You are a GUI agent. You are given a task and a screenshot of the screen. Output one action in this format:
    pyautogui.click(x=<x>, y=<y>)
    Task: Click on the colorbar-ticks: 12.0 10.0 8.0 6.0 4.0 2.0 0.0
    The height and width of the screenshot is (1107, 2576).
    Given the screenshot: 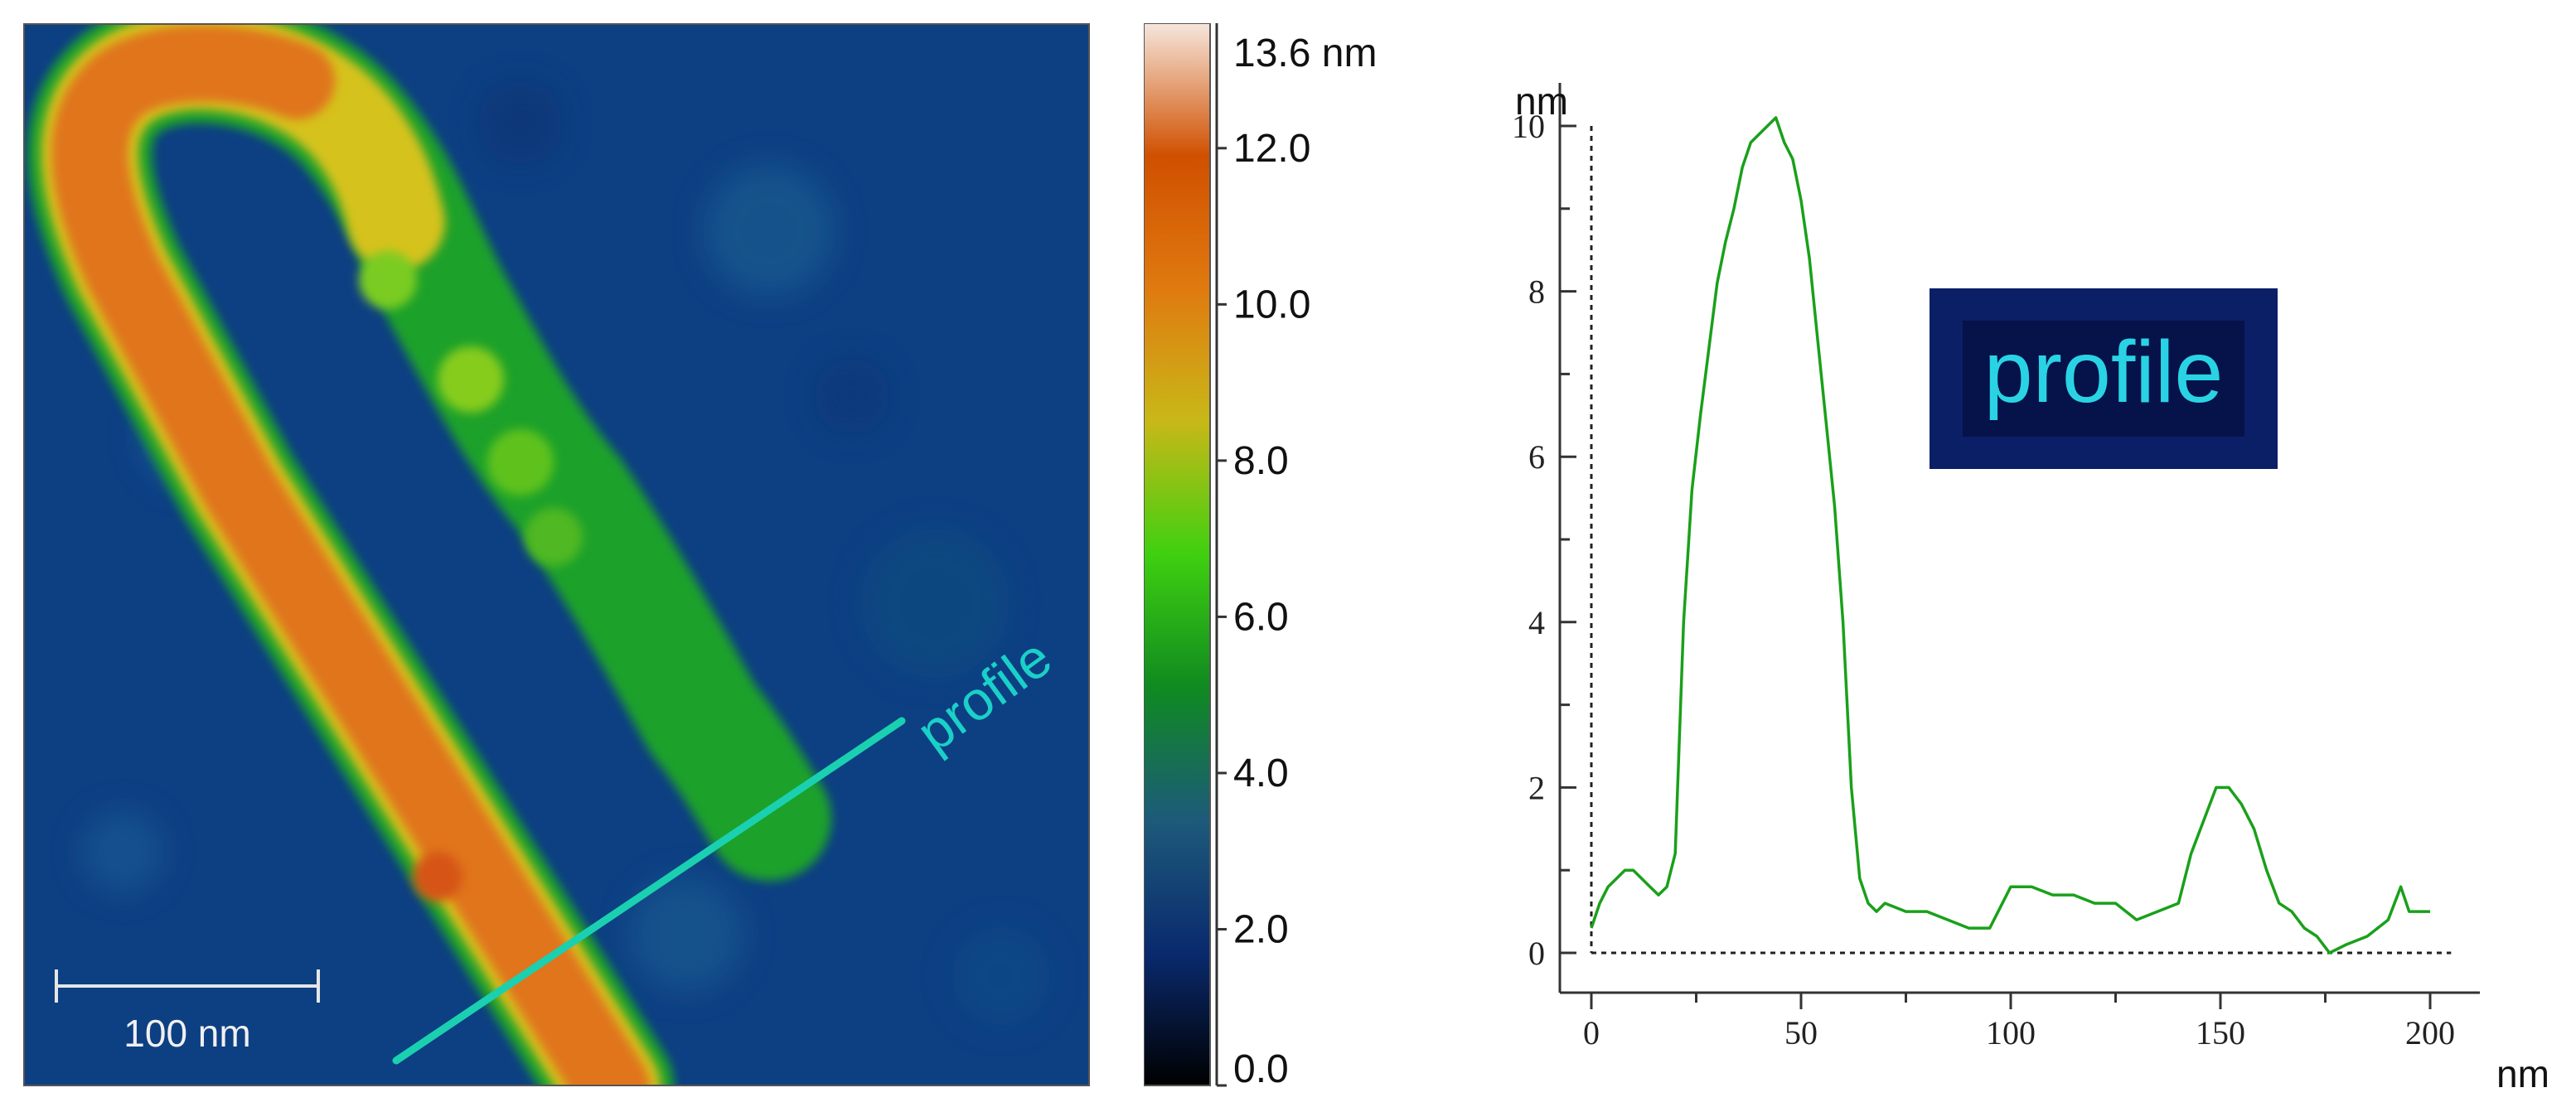 What is the action you would take?
    pyautogui.click(x=1263, y=609)
    